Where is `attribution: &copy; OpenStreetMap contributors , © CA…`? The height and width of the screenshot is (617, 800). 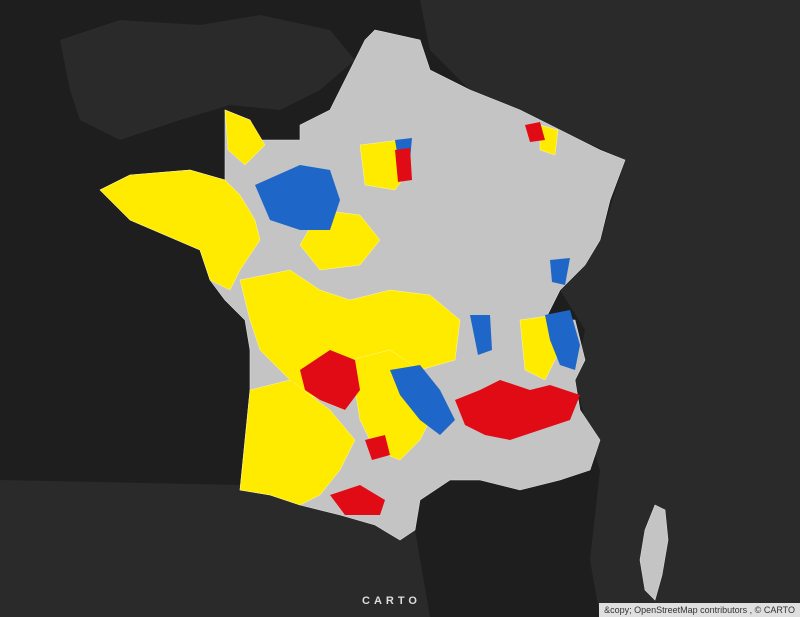
attribution: &copy; OpenStreetMap contributors , © CA… is located at coordinates (699, 610).